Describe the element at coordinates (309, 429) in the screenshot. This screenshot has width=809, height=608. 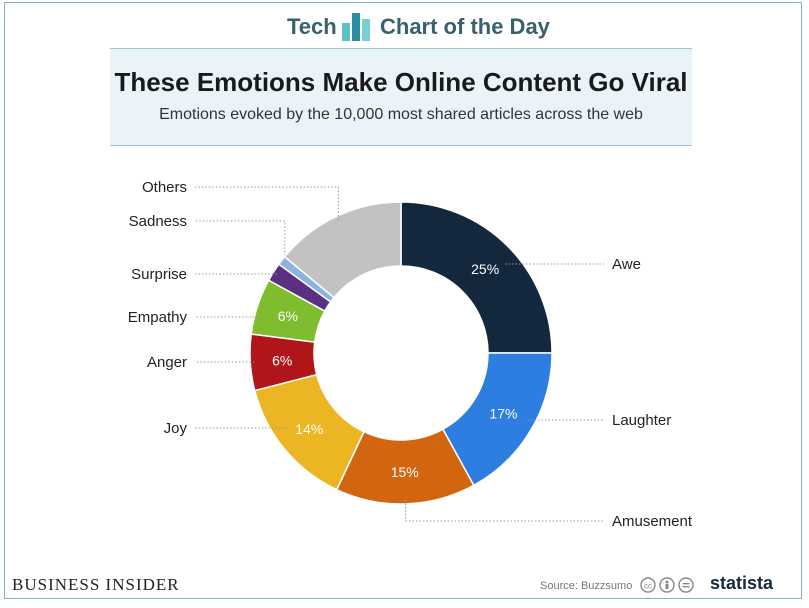
I see `data-label-joy: 14%` at that location.